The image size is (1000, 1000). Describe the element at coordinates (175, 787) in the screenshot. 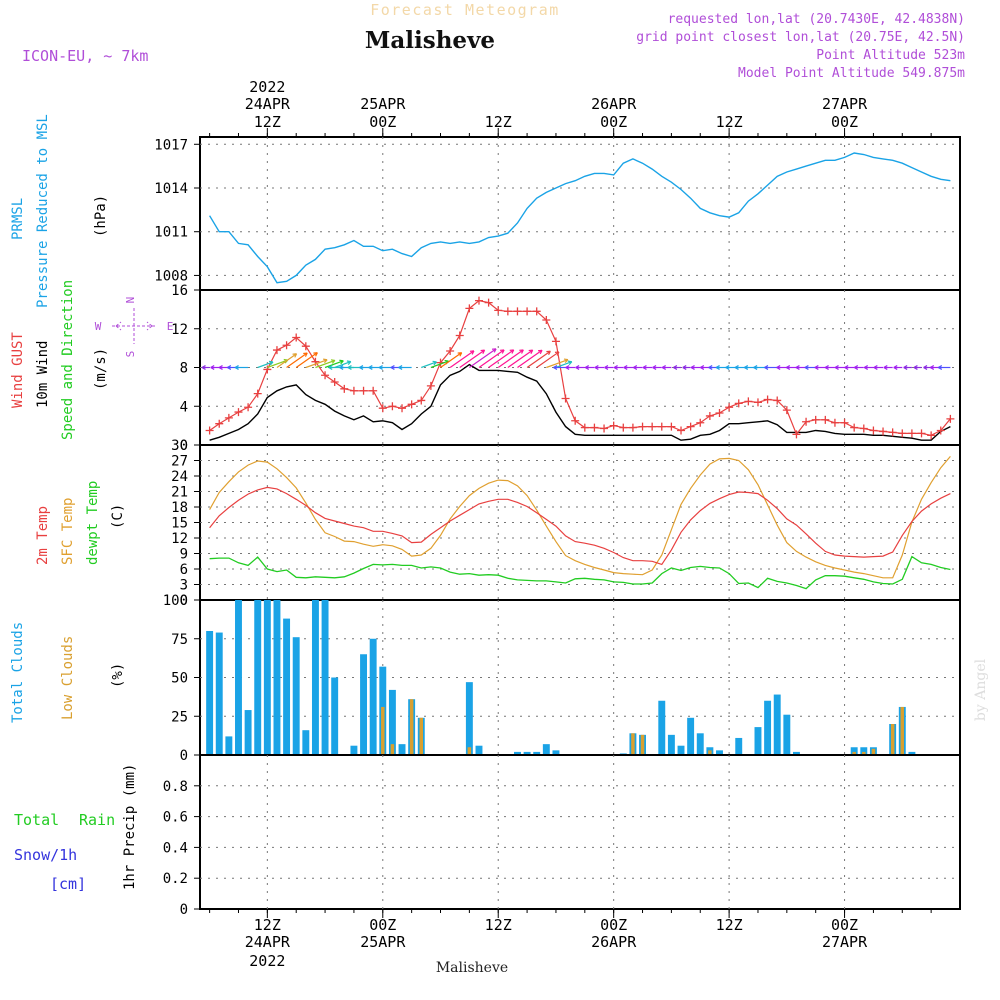

I see `y-tick-label: 0.8` at that location.